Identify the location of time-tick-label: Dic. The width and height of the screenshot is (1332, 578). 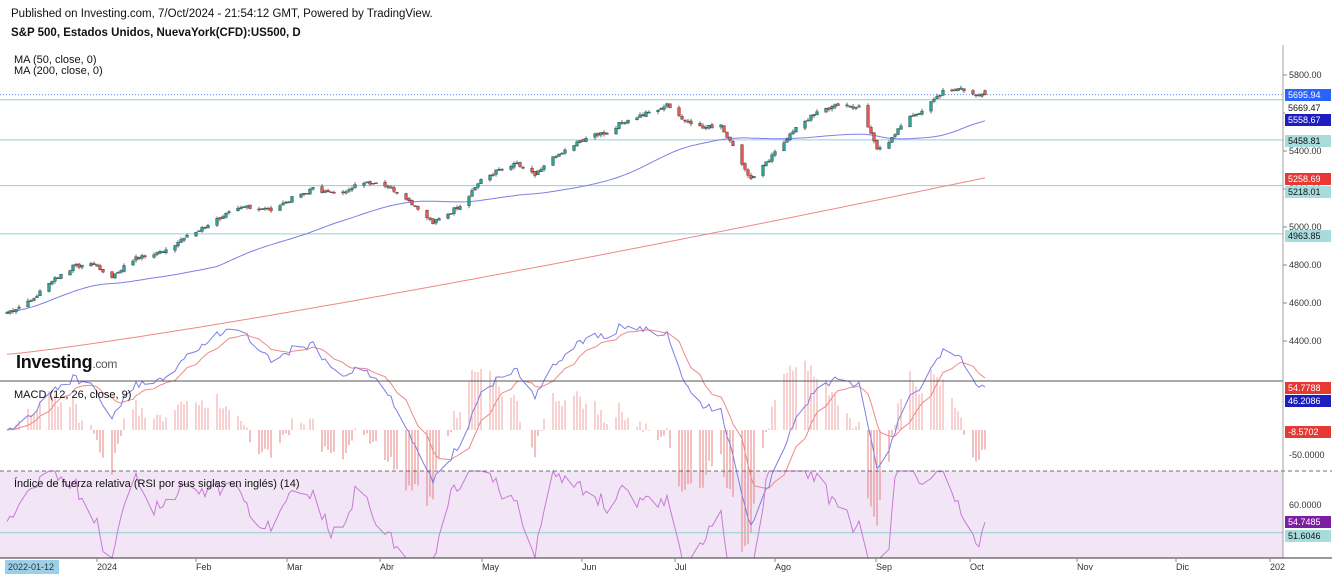
(1182, 567).